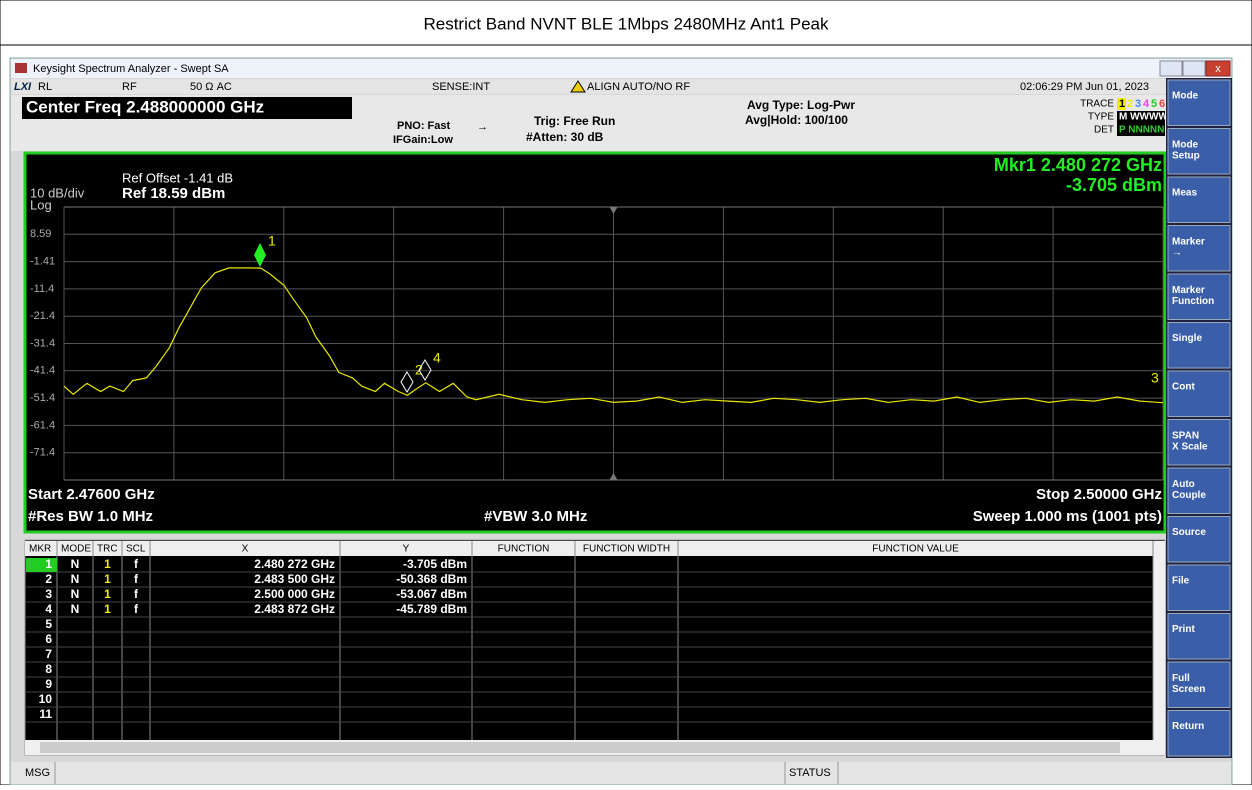  Describe the element at coordinates (1154, 104) in the screenshot. I see `trace-number: 5` at that location.